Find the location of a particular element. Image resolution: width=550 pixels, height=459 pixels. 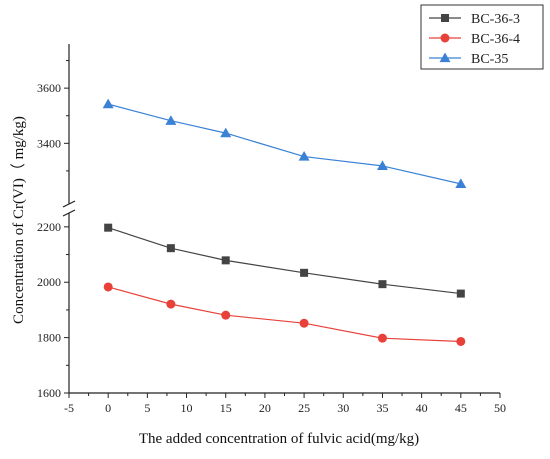

legend-item: BC-36-4 is located at coordinates (474, 39).